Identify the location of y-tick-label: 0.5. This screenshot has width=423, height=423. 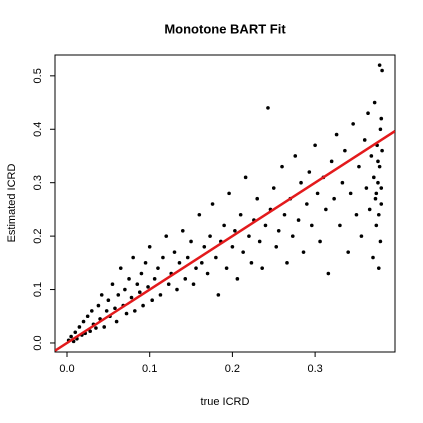
(38, 75).